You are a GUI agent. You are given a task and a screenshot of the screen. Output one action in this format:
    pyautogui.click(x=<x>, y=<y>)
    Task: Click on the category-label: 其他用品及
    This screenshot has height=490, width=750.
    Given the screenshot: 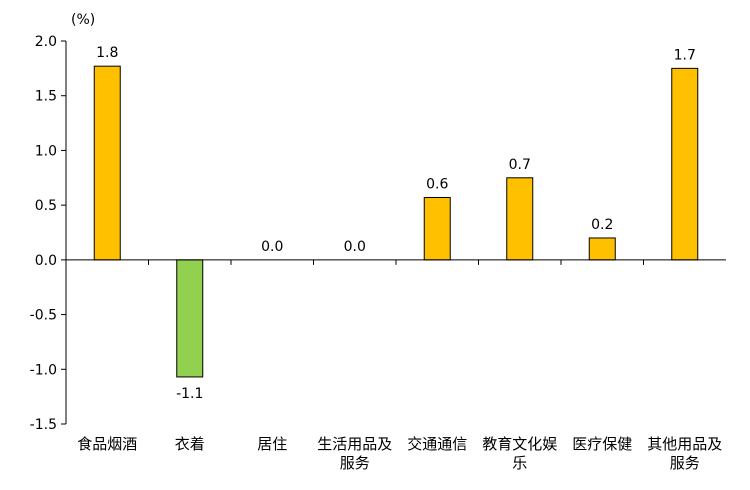 What is the action you would take?
    pyautogui.click(x=684, y=444)
    